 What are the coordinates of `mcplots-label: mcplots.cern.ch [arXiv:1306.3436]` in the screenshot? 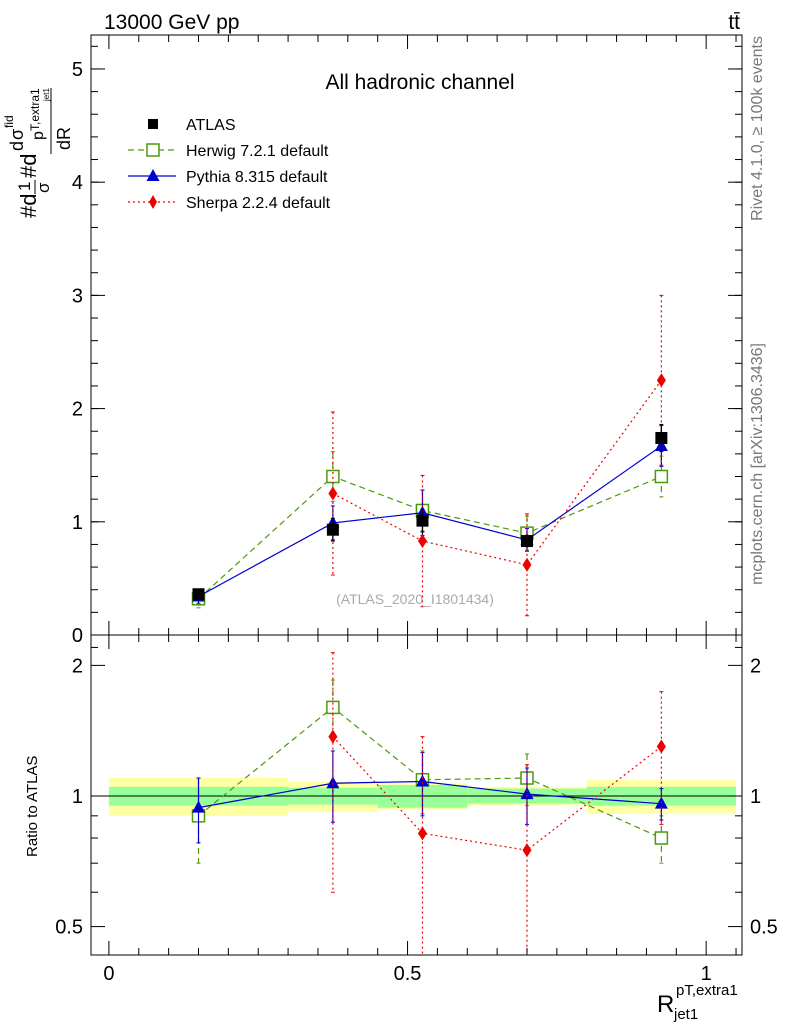 It's located at (757, 464).